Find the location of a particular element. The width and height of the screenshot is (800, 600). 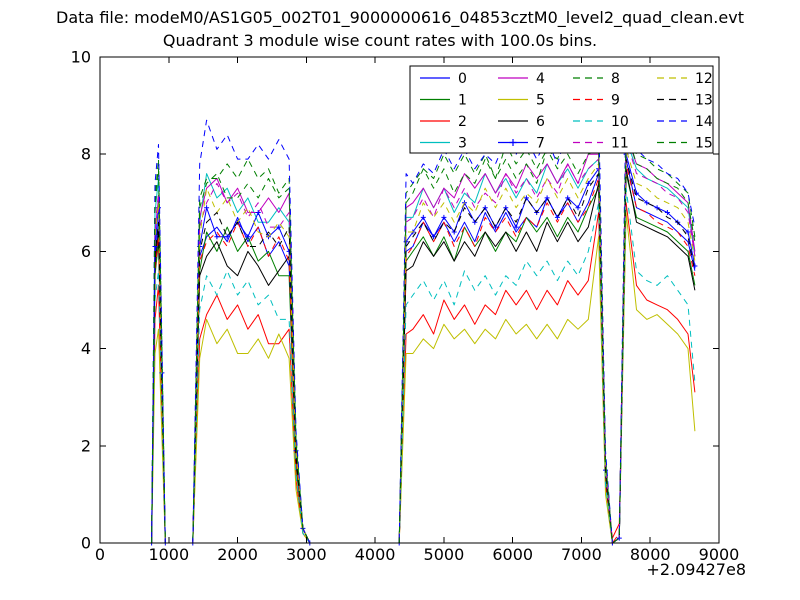

y-tick-label: 0 is located at coordinates (86, 543).